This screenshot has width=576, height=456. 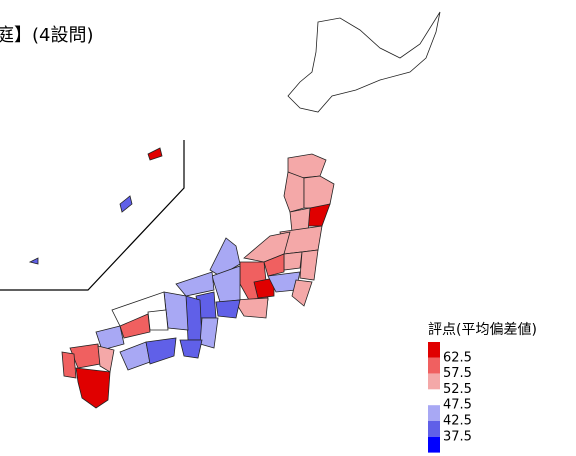 What do you see at coordinates (364, 62) in the screenshot?
I see `hokkaido` at bounding box center [364, 62].